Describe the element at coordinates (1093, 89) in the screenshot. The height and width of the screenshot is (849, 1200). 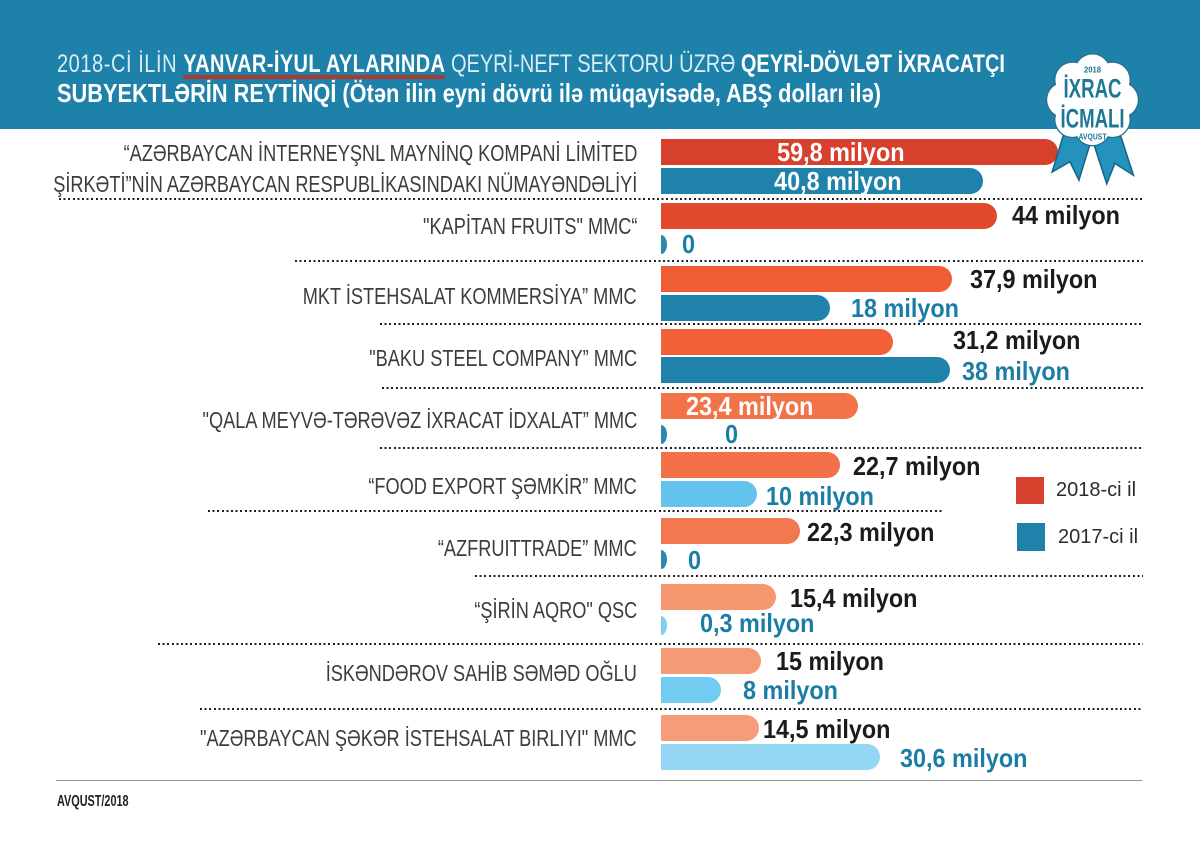
I see `svg-text: İXRAC` at that location.